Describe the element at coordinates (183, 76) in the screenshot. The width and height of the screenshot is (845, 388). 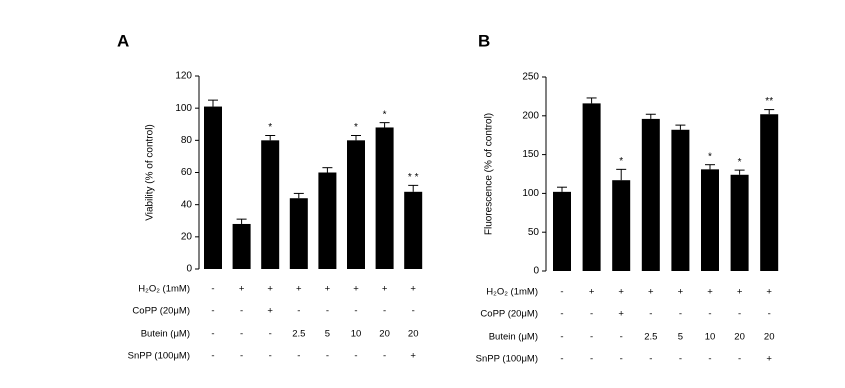
I see `y-tick-label: 120` at that location.